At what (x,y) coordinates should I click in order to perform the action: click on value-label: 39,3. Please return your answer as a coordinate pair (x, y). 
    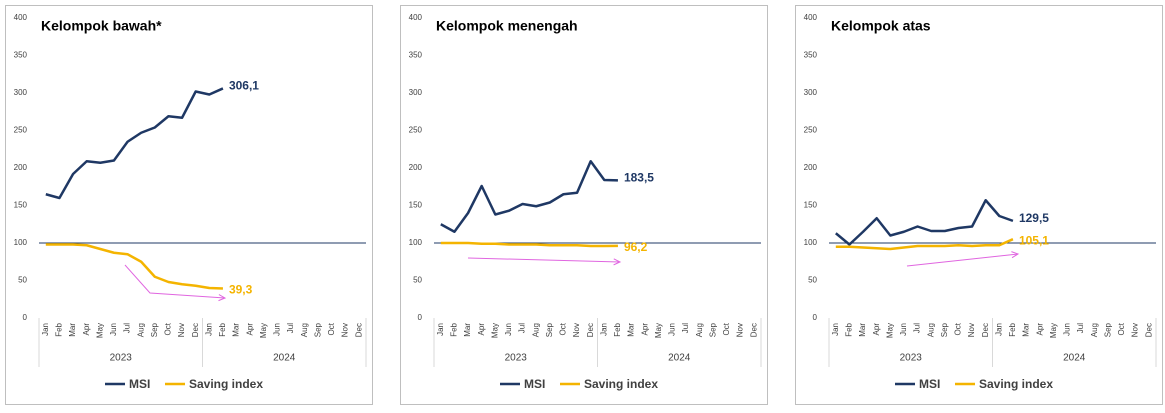
    Looking at the image, I should click on (241, 290).